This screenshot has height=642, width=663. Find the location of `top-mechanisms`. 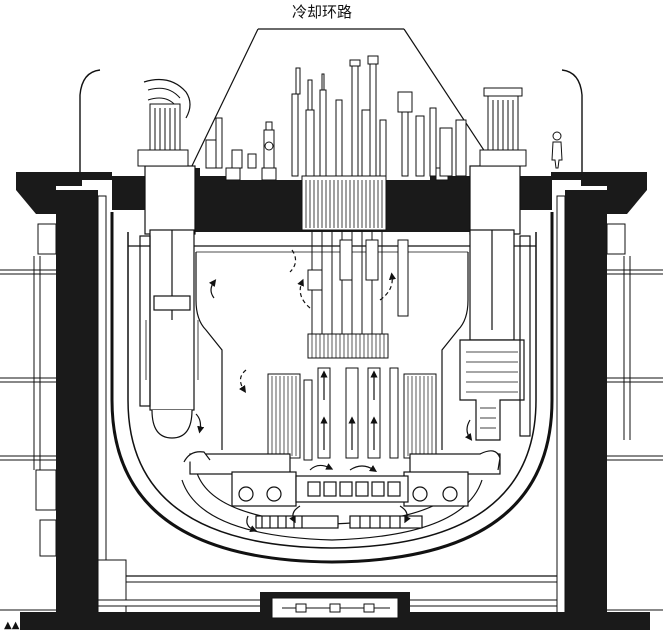

top-mechanisms is located at coordinates (350, 116).